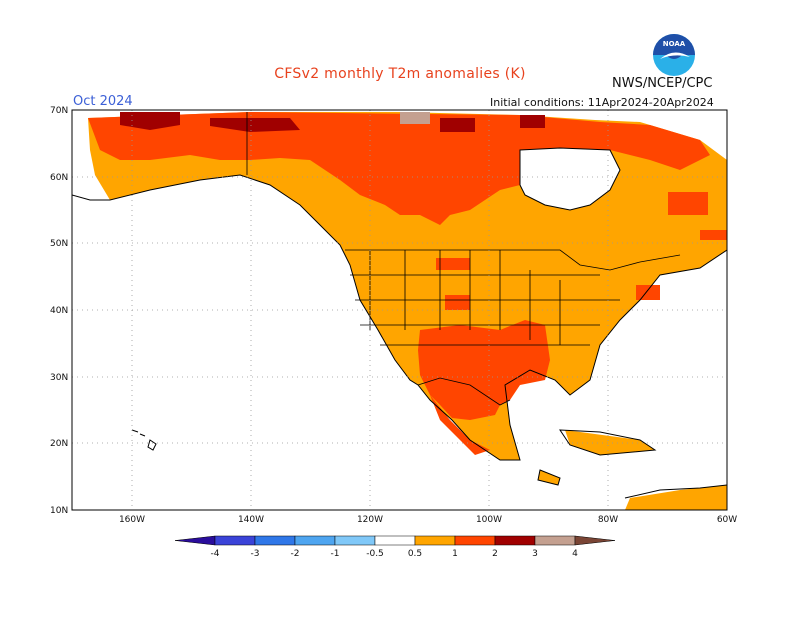 This screenshot has width=800, height=618. What do you see at coordinates (375, 554) in the screenshot?
I see `colorbar-label-4: -0.5` at bounding box center [375, 554].